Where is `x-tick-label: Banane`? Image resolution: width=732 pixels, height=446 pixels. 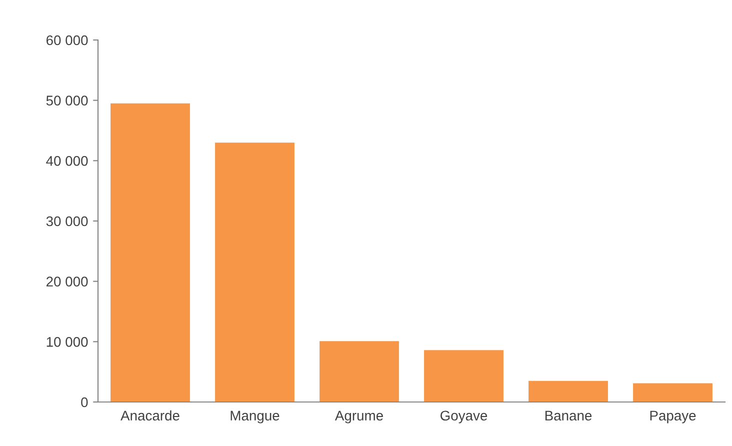 x-tick-label: Banane is located at coordinates (568, 415).